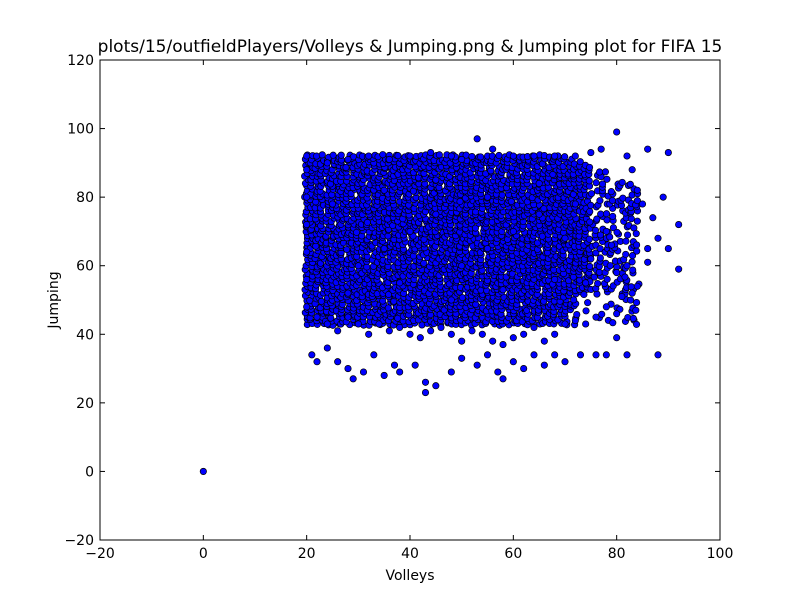 Image resolution: width=800 pixels, height=600 pixels. Describe the element at coordinates (80, 130) in the screenshot. I see `y-tick-label: 100` at that location.